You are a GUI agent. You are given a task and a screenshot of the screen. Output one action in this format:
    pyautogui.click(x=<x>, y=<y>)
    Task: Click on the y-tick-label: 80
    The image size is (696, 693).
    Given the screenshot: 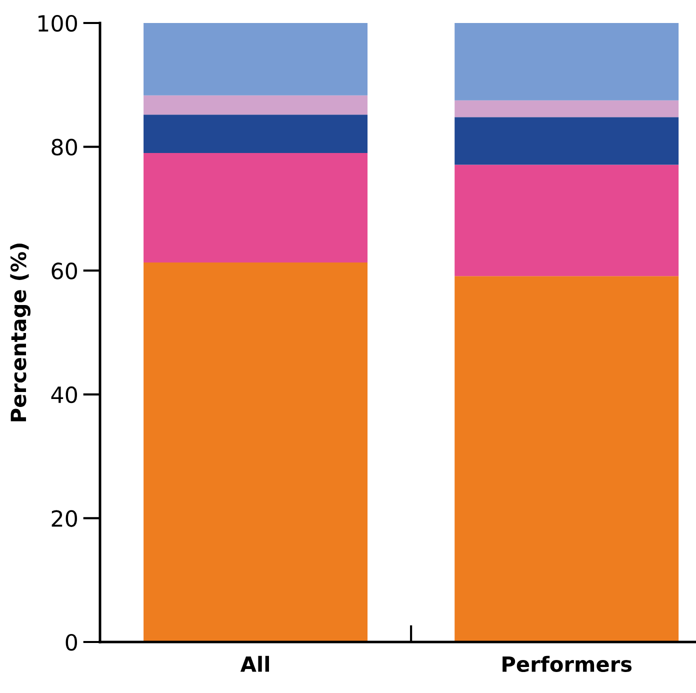 What is the action you would take?
    pyautogui.click(x=64, y=147)
    